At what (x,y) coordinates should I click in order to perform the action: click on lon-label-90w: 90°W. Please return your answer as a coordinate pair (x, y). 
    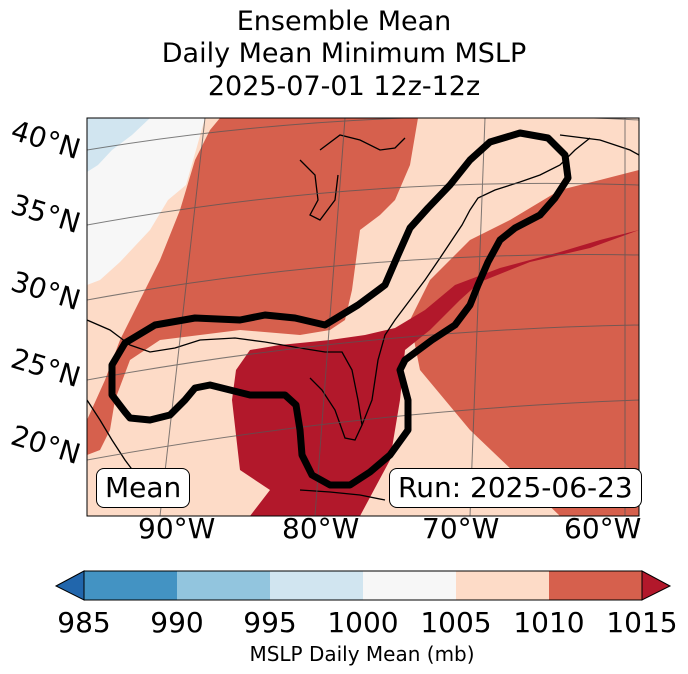
    Looking at the image, I should click on (177, 528).